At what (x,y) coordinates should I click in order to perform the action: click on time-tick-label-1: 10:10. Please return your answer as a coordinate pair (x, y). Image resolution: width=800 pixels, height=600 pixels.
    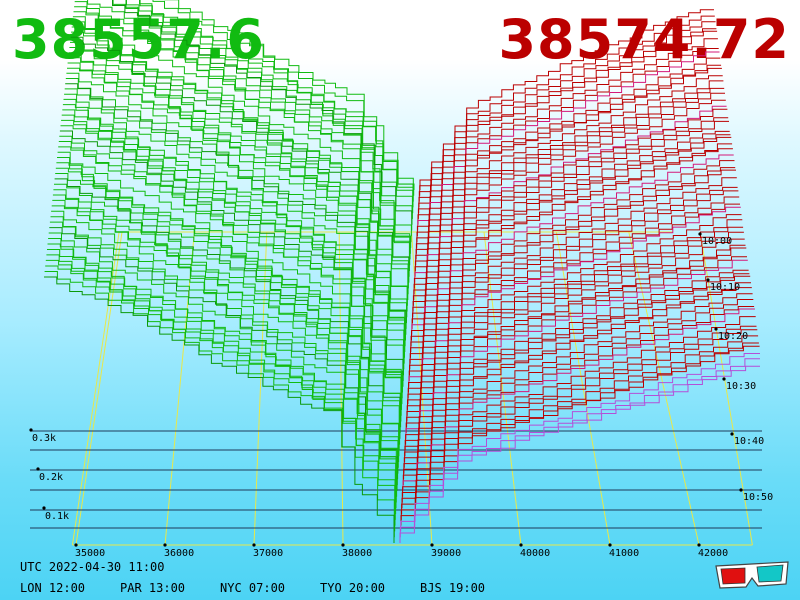
    Looking at the image, I should click on (725, 287).